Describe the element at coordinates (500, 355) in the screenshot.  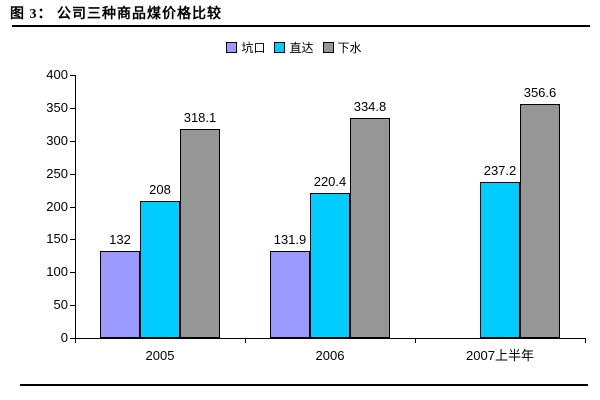
I see `x-axis-category-label: 2007上半年` at that location.